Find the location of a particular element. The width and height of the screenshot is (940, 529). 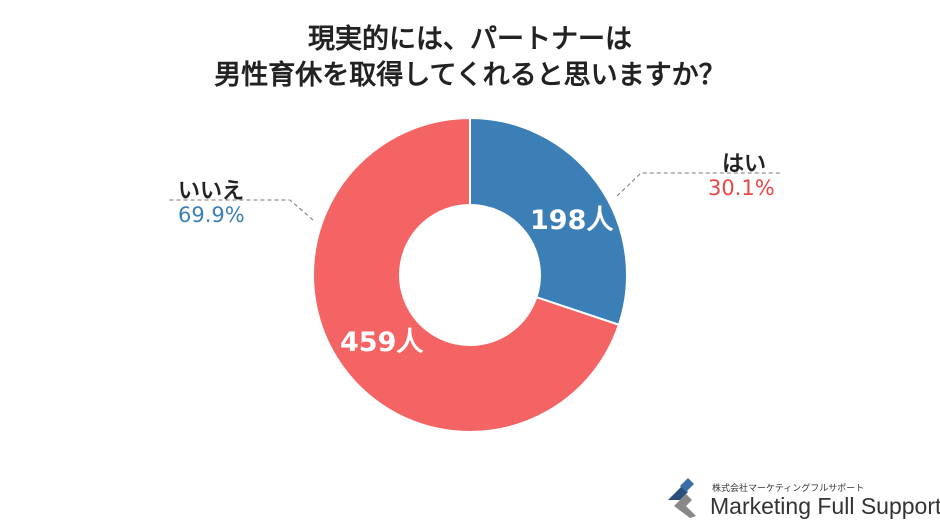

donut-slice-yes is located at coordinates (548, 221).